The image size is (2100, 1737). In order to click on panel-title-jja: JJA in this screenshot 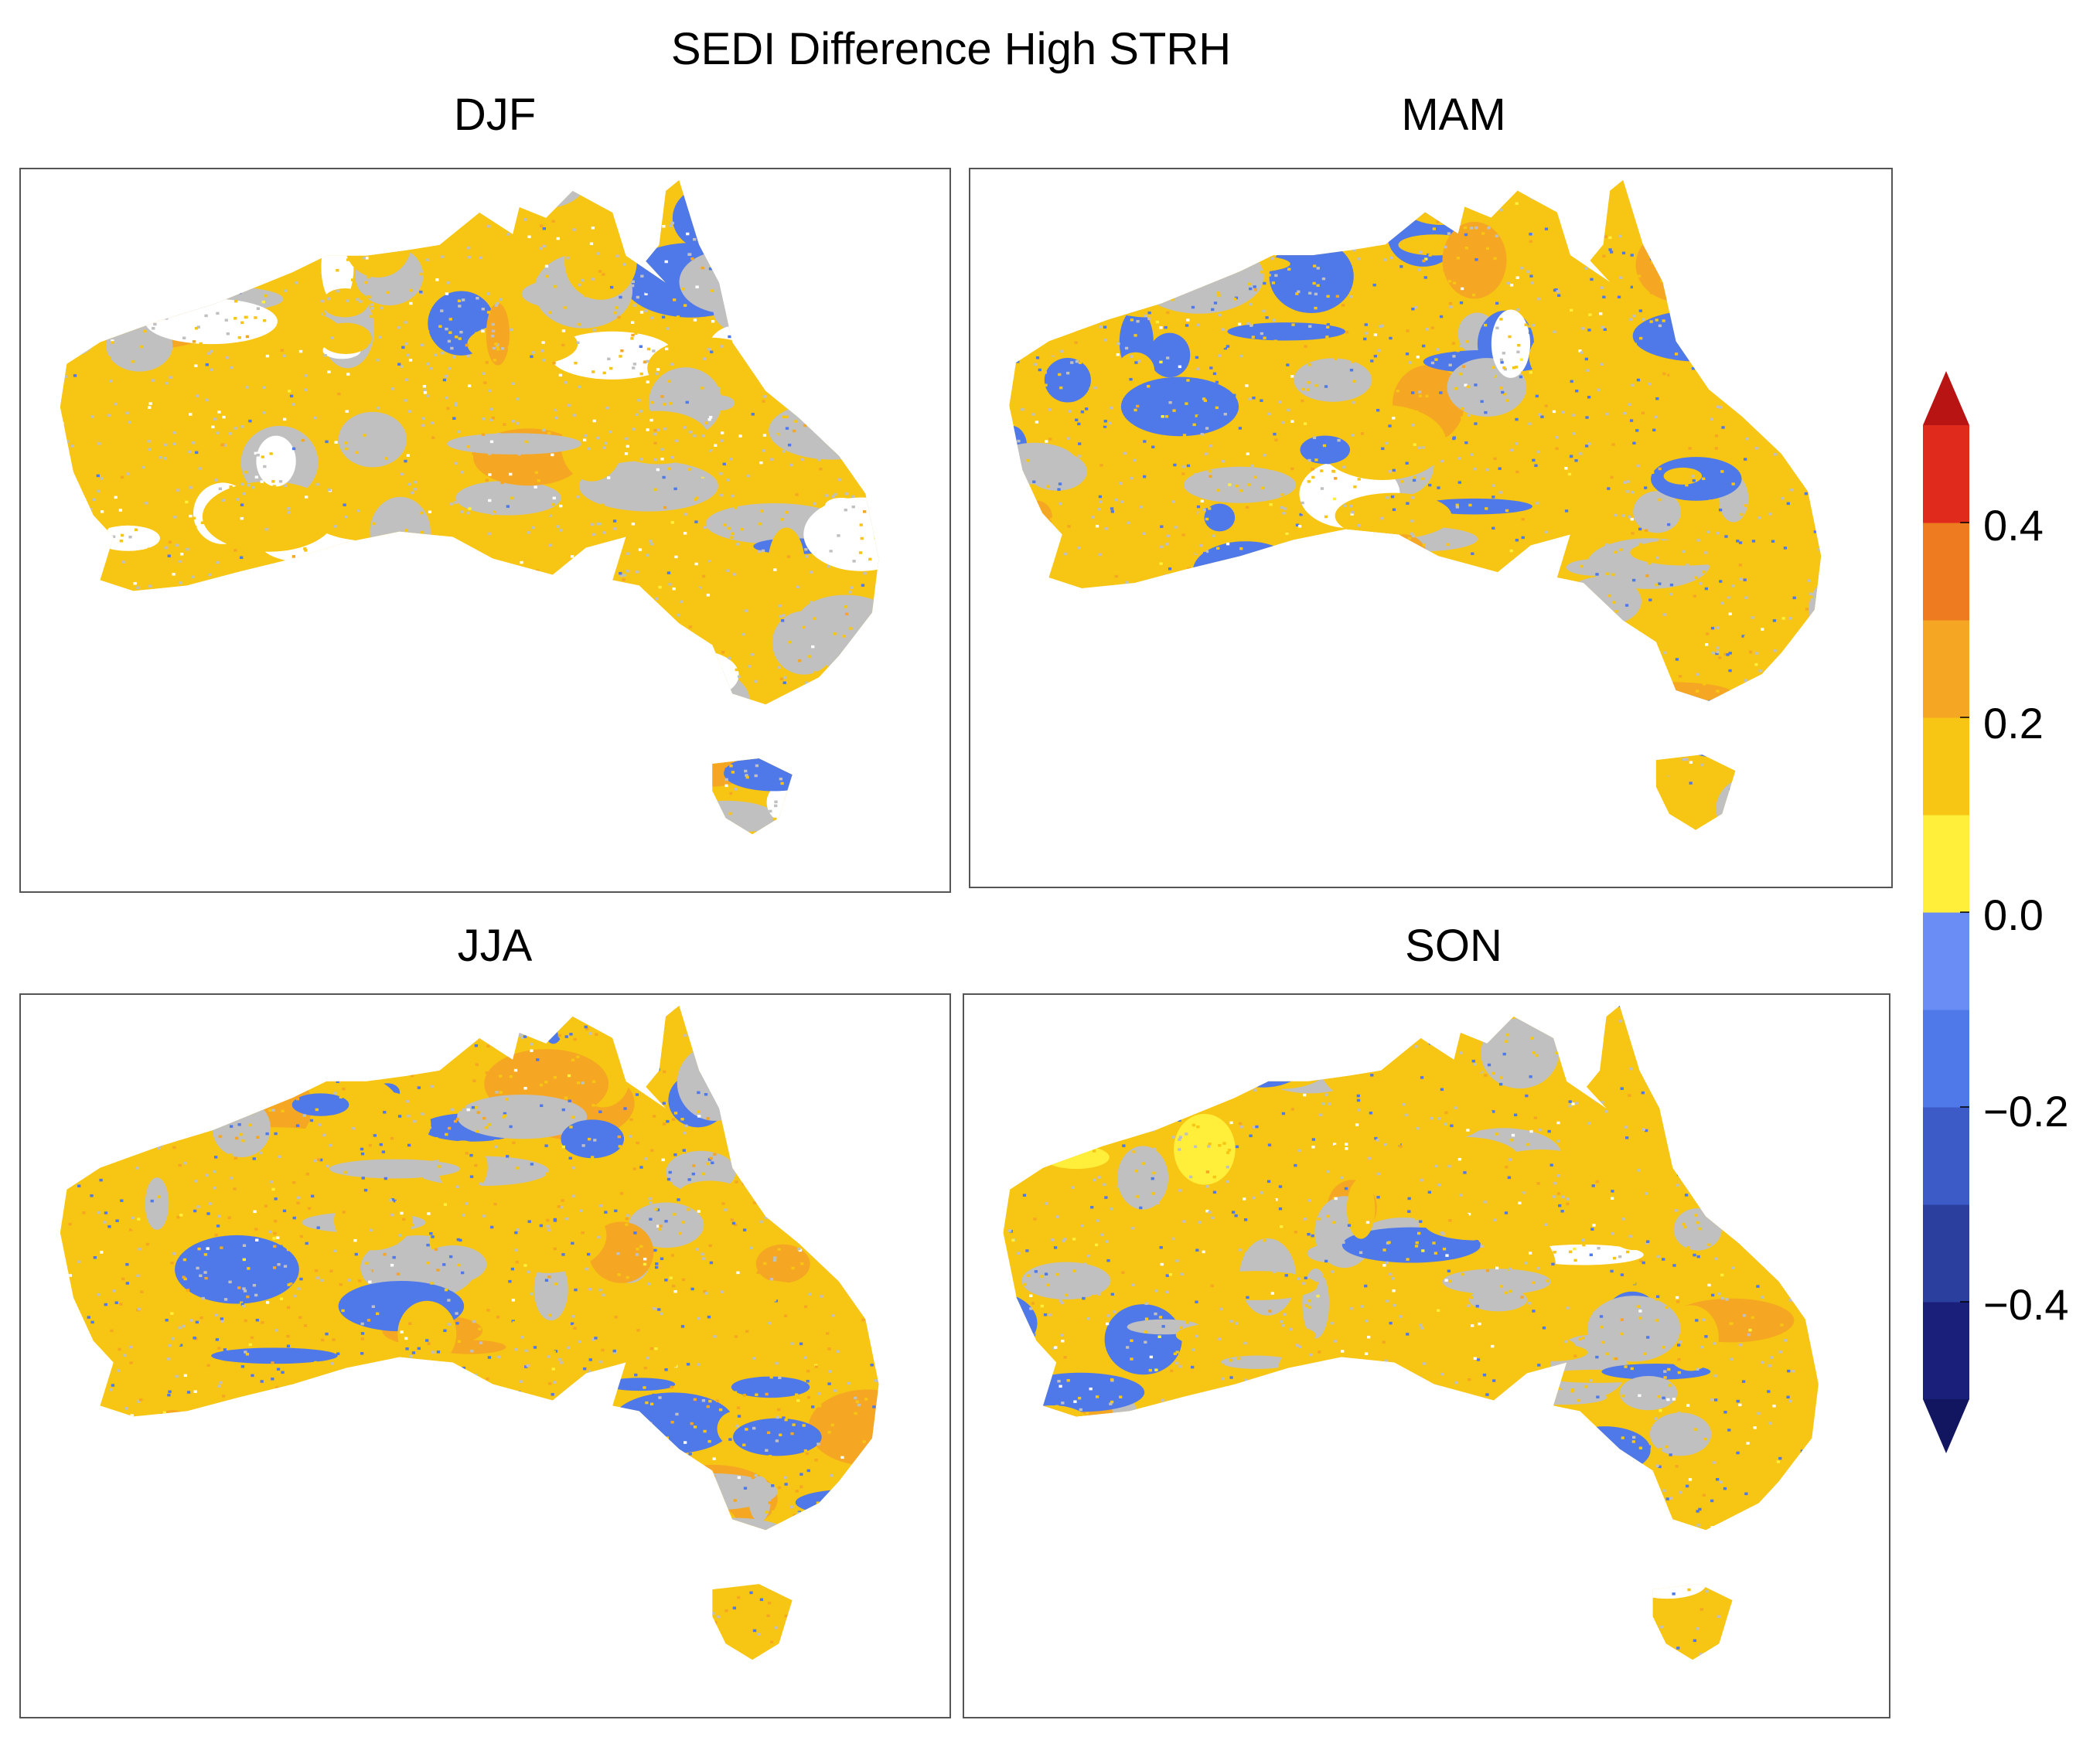, I will do `click(495, 946)`.